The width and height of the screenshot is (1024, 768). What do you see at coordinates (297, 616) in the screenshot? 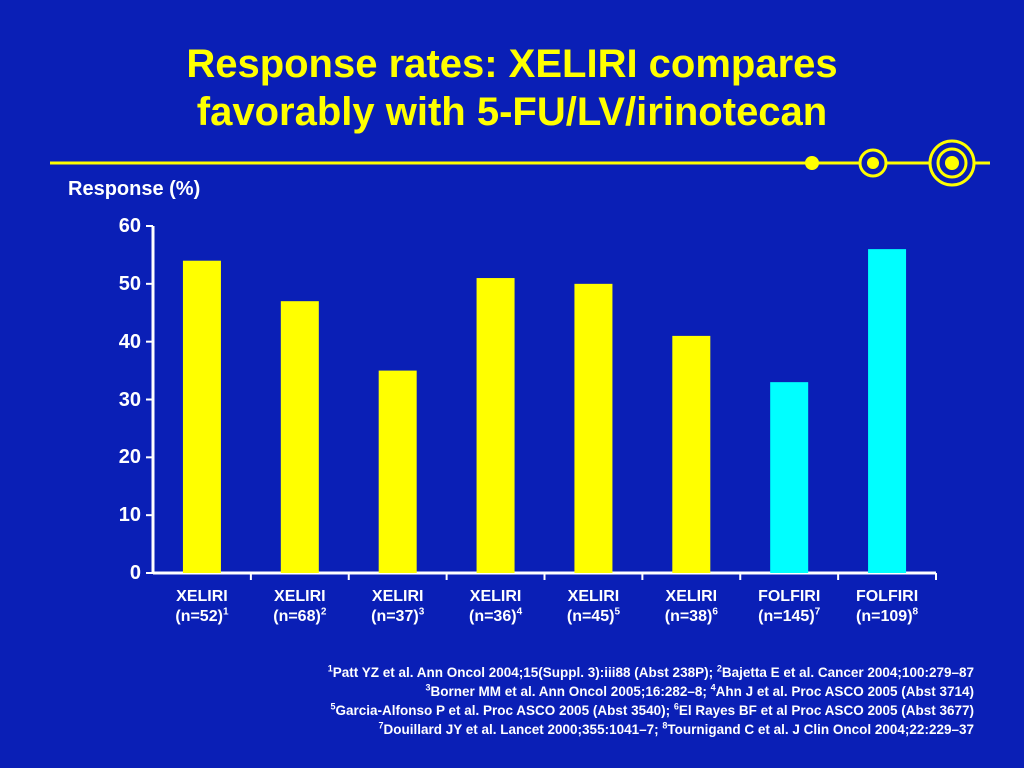
I see `sample-size-text: (n=68)` at bounding box center [297, 616].